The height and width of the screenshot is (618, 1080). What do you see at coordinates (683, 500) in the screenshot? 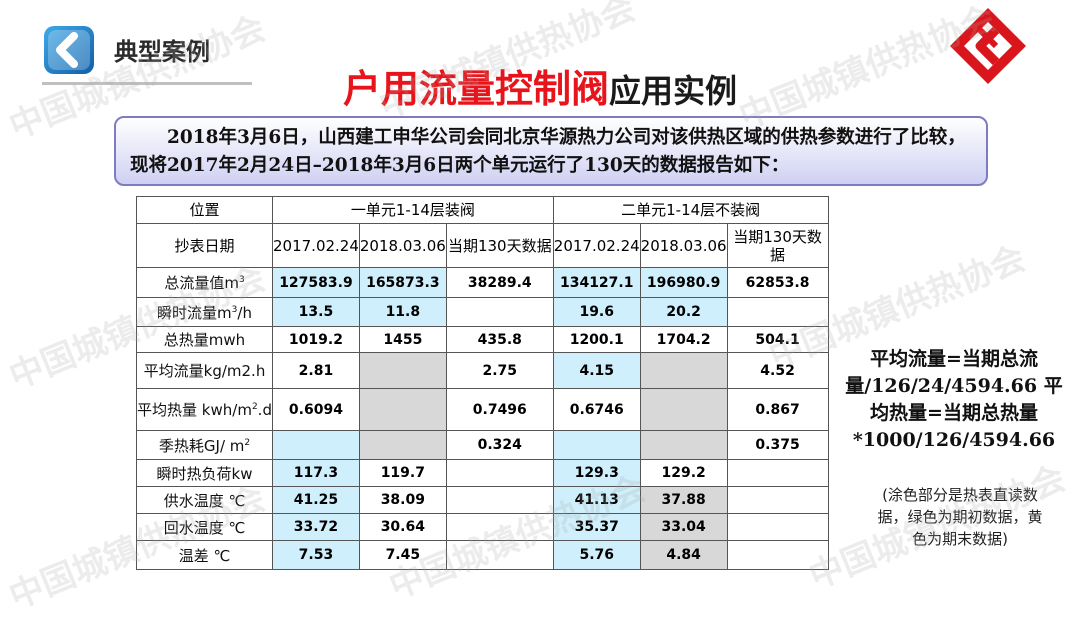
I see `table-cell: 37.88` at bounding box center [683, 500].